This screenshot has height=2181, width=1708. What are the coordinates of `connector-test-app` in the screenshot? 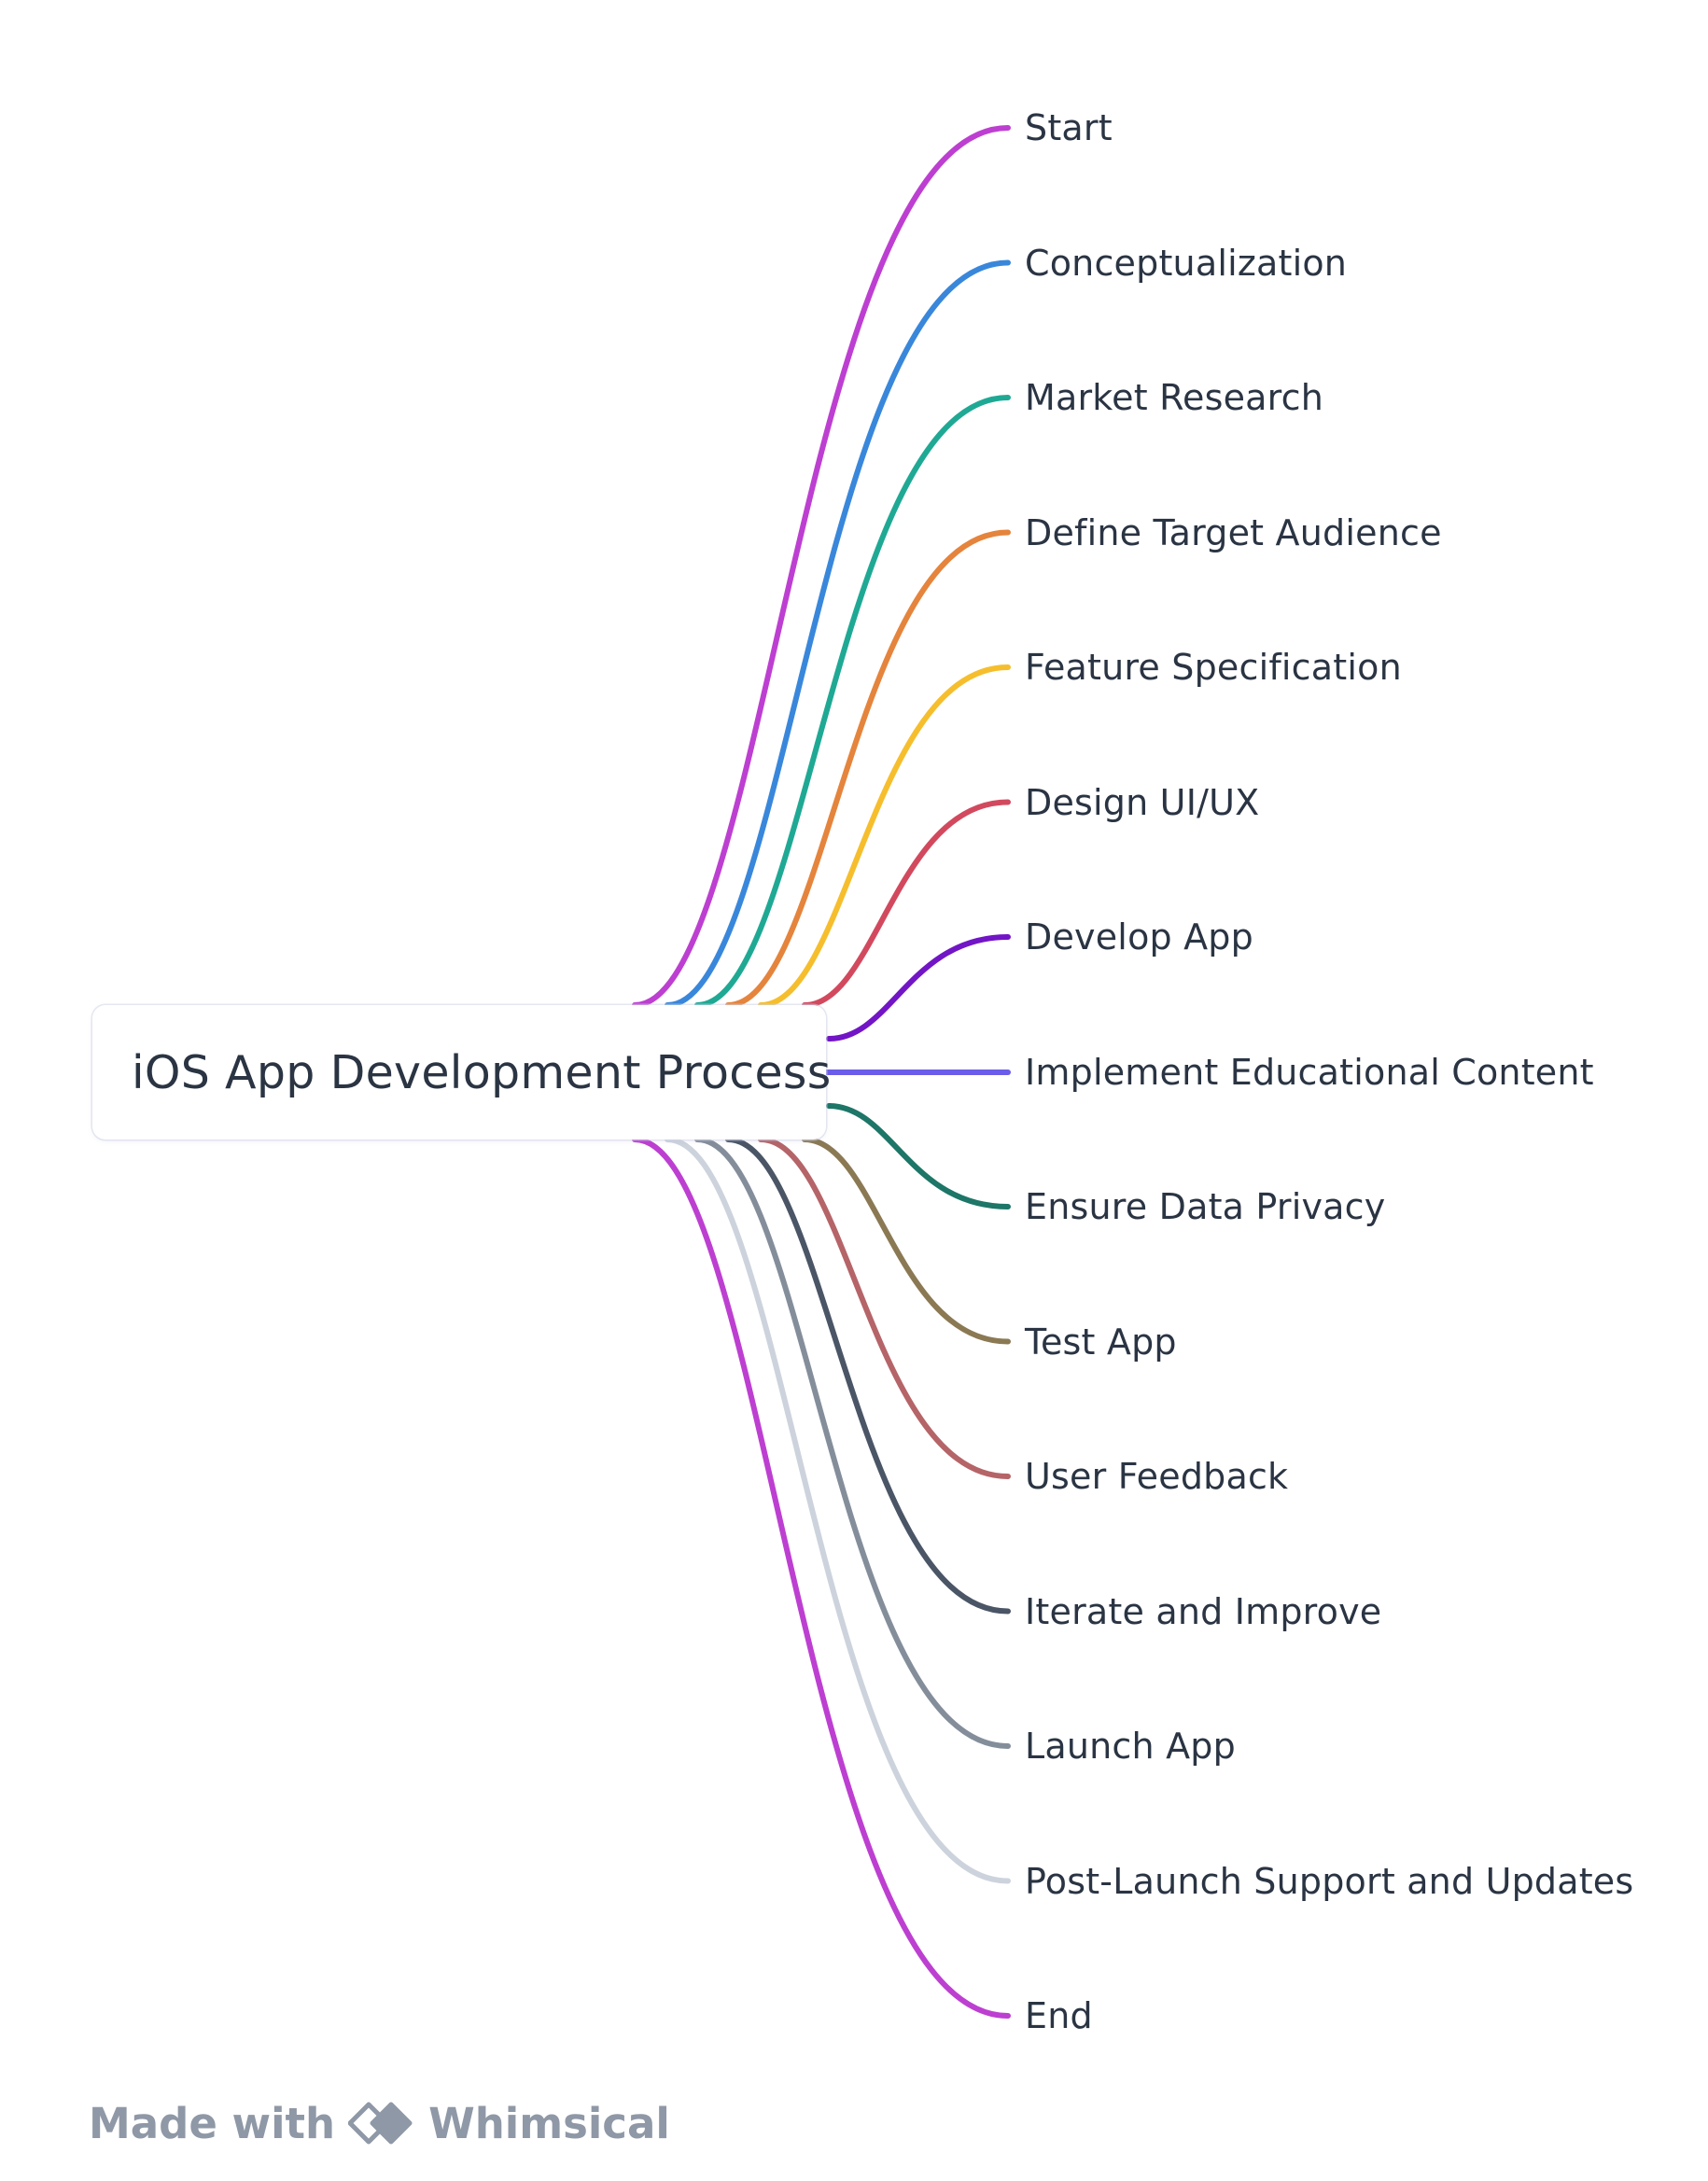 It's located at (906, 1241).